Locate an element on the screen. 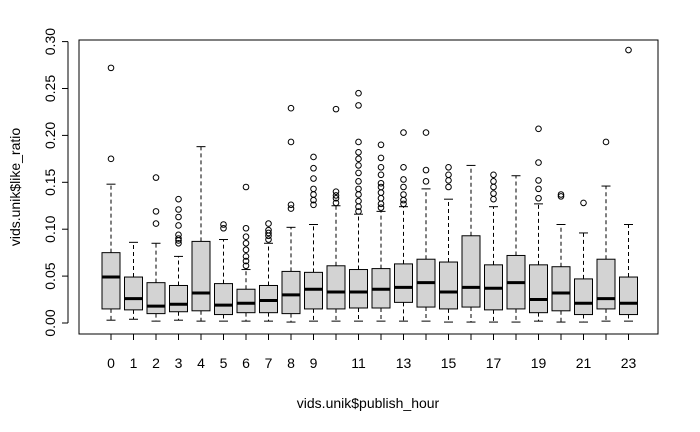 The image size is (700, 432). x-tick-label: 11 is located at coordinates (358, 363).